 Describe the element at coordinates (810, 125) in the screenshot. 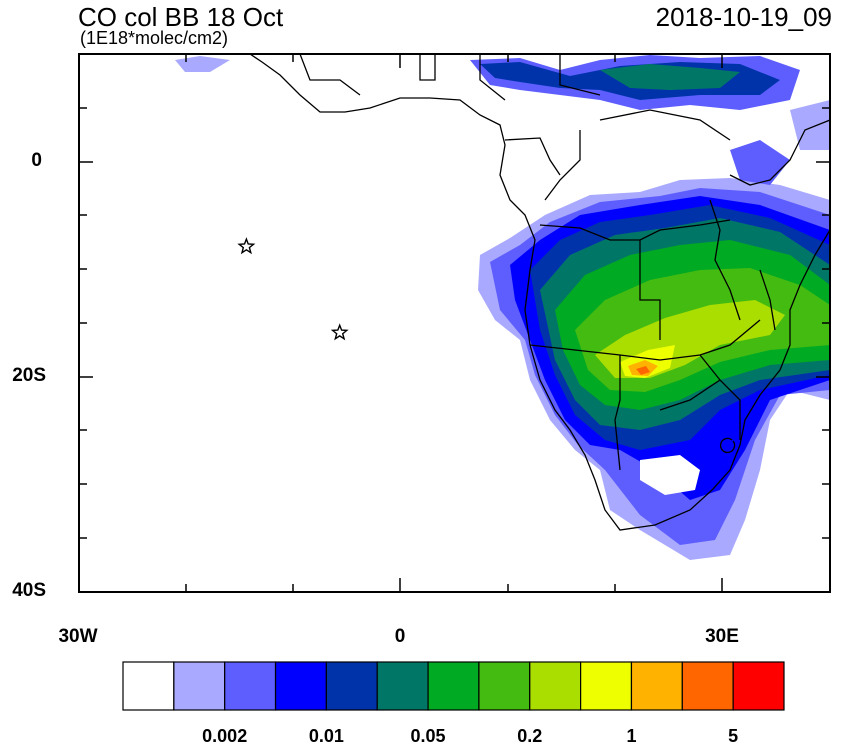

I see `plume-ne` at that location.